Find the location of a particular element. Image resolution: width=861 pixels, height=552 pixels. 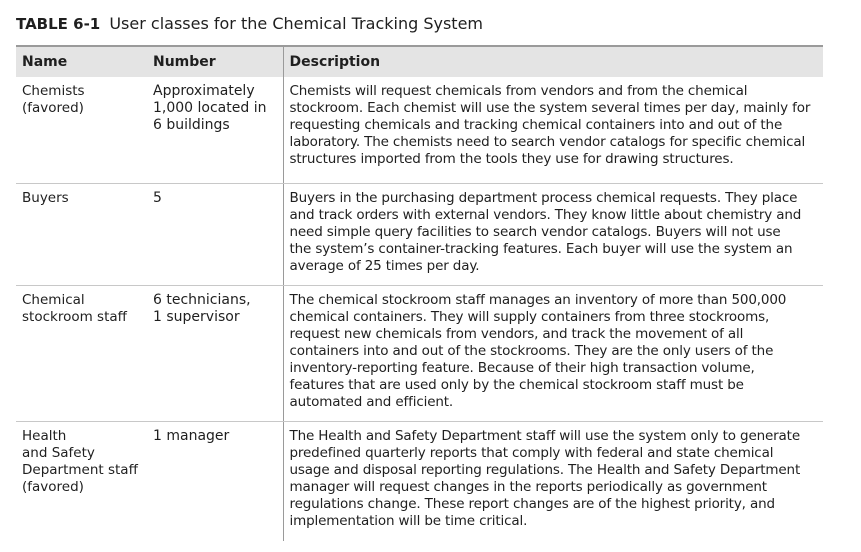

cell-name: Buyers is located at coordinates (81, 234).